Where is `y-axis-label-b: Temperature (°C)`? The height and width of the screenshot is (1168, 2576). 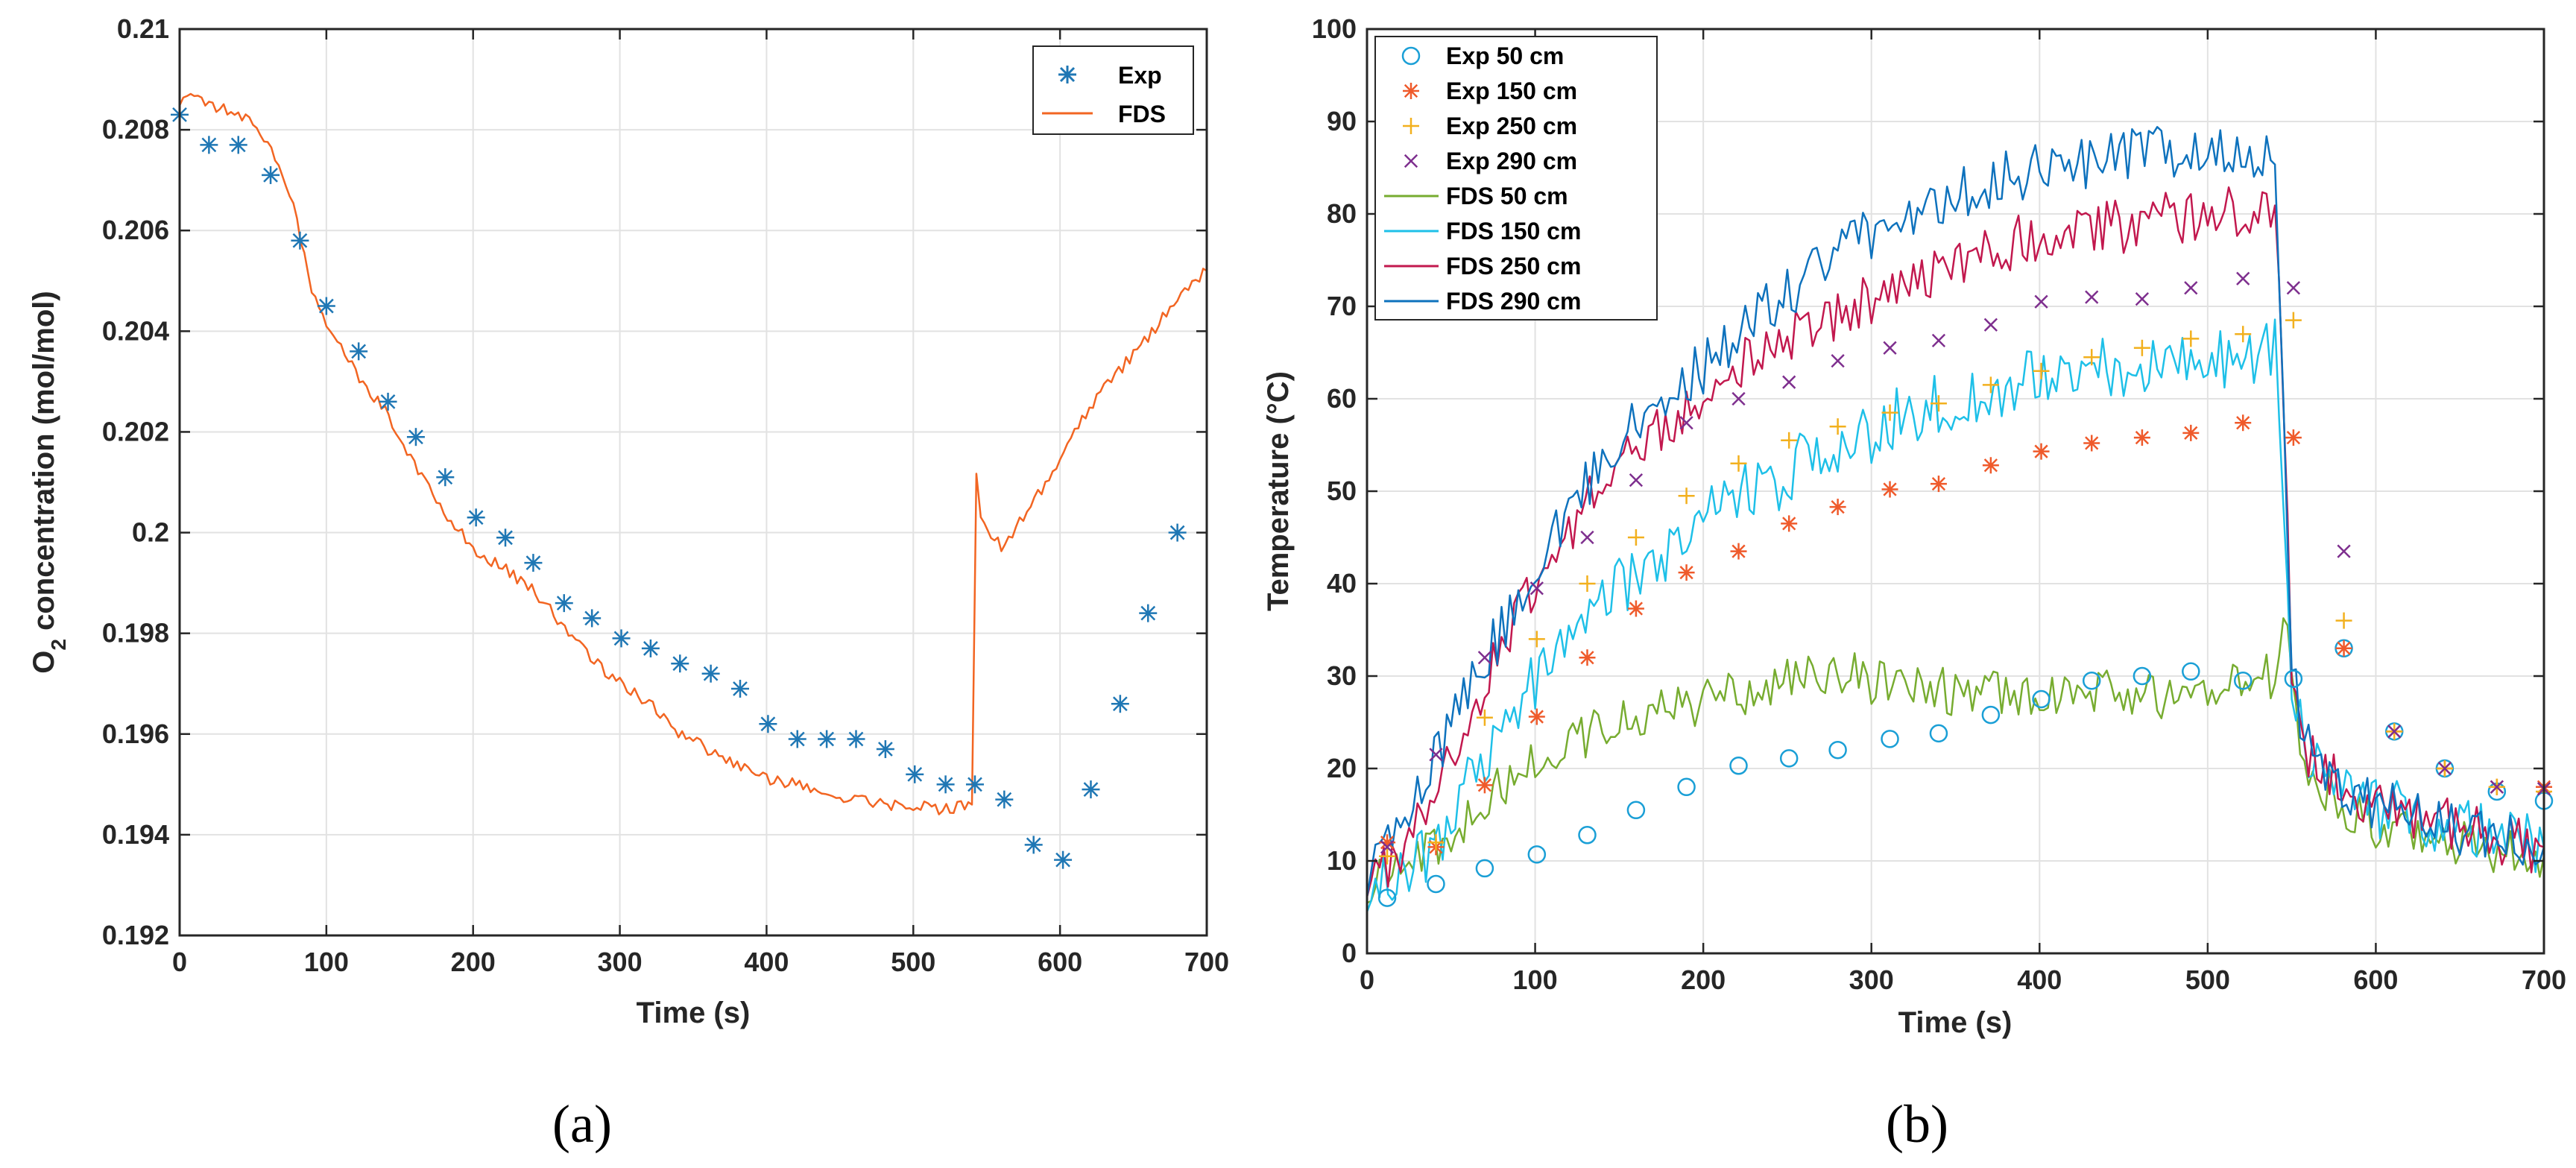
y-axis-label-b: Temperature (°C) is located at coordinates (1278, 491).